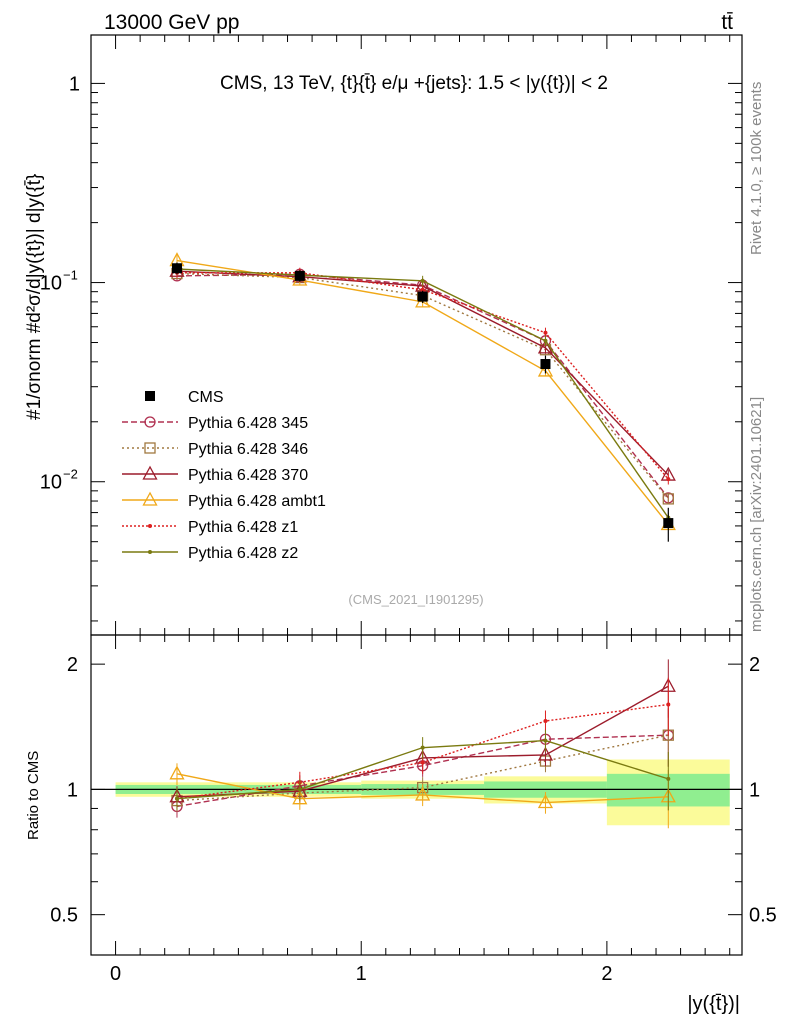 This screenshot has height=1024, width=786. What do you see at coordinates (756, 168) in the screenshot?
I see `rivet-label: Rivet 4.1.0, ≥ 100k events` at bounding box center [756, 168].